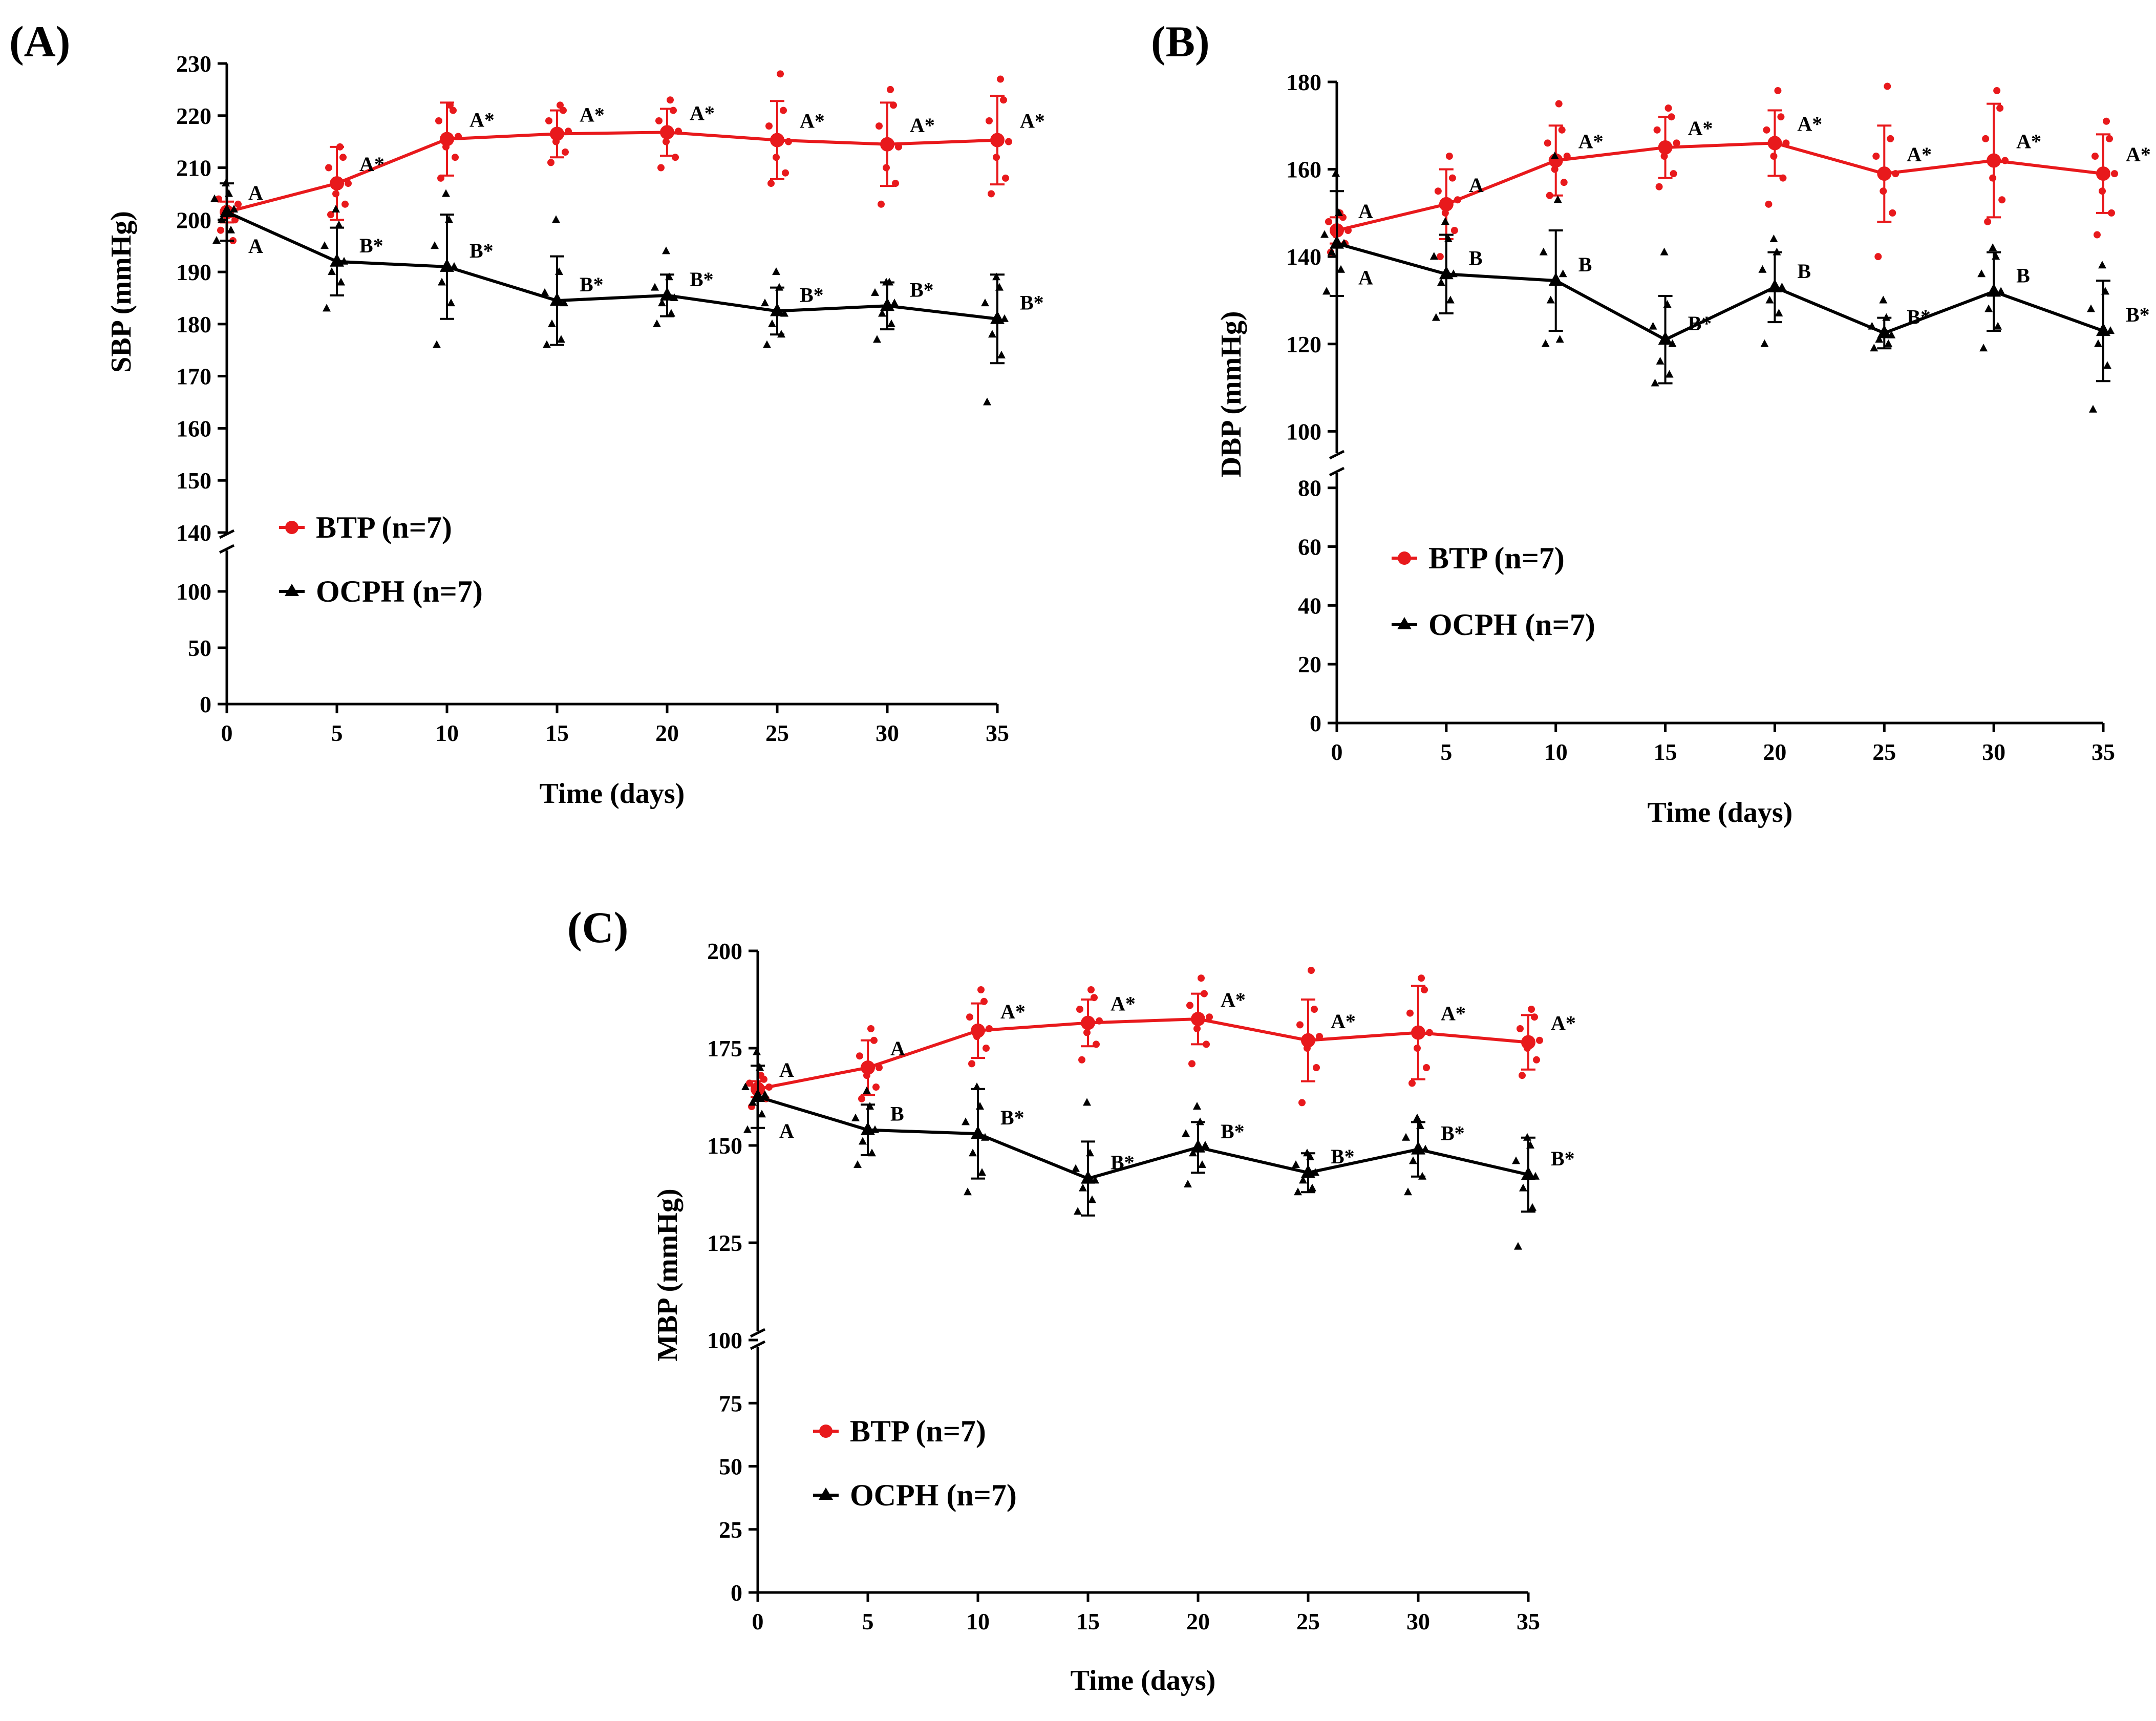 The image size is (2156, 1721). I want to click on y-axis-title: DBP (mmHg), so click(1231, 394).